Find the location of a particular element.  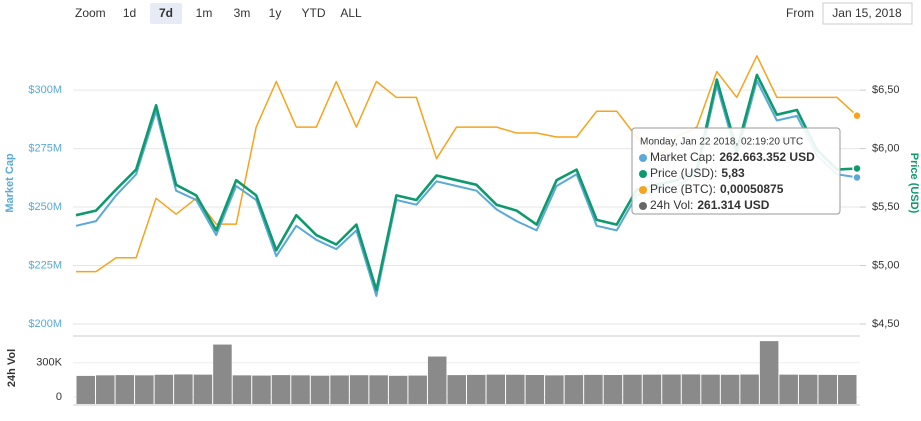

from-label: From is located at coordinates (800, 13).